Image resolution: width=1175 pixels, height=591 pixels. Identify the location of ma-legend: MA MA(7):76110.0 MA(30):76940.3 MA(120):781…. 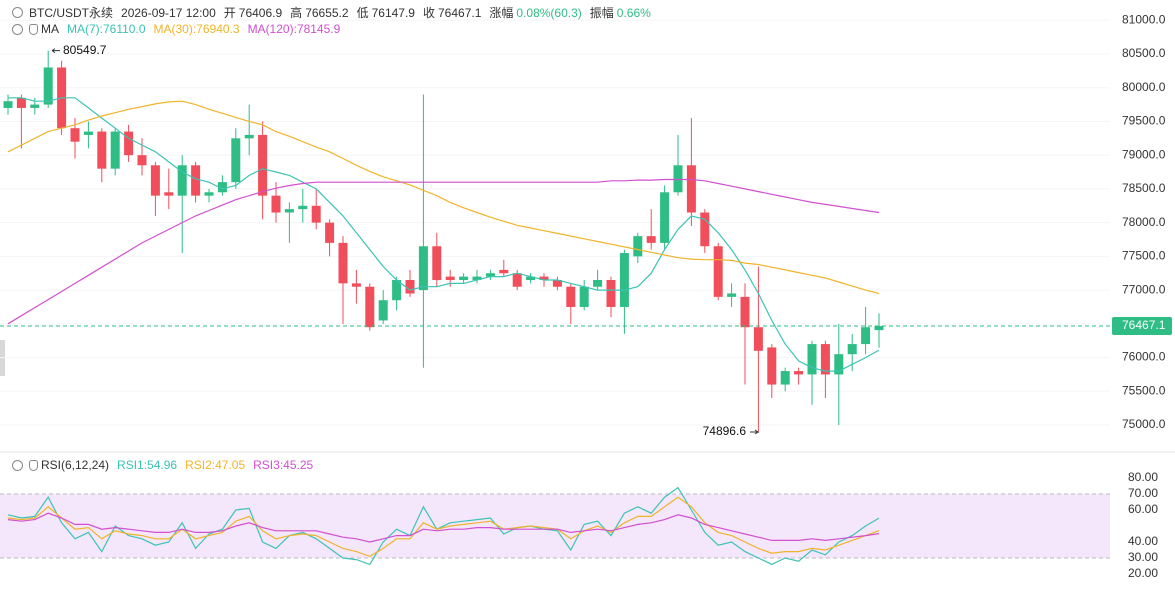
(180, 29).